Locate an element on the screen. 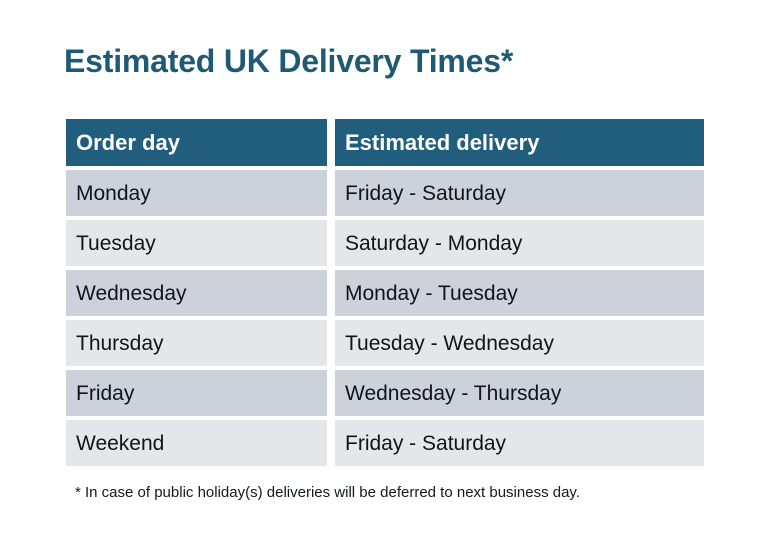 This screenshot has width=769, height=555. cell-order-day: Thursday is located at coordinates (196, 343).